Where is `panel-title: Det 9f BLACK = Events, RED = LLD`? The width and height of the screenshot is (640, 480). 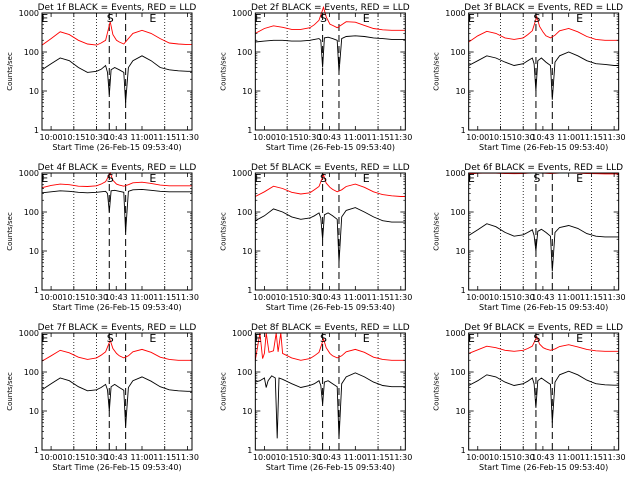 panel-title: Det 9f BLACK = Events, RED = LLD is located at coordinates (543, 328).